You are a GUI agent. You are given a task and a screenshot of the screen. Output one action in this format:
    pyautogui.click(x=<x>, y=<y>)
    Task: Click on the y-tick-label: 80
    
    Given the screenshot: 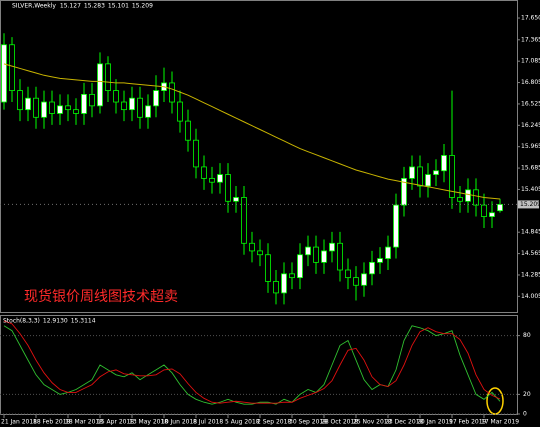 What is the action you would take?
    pyautogui.click(x=527, y=335)
    